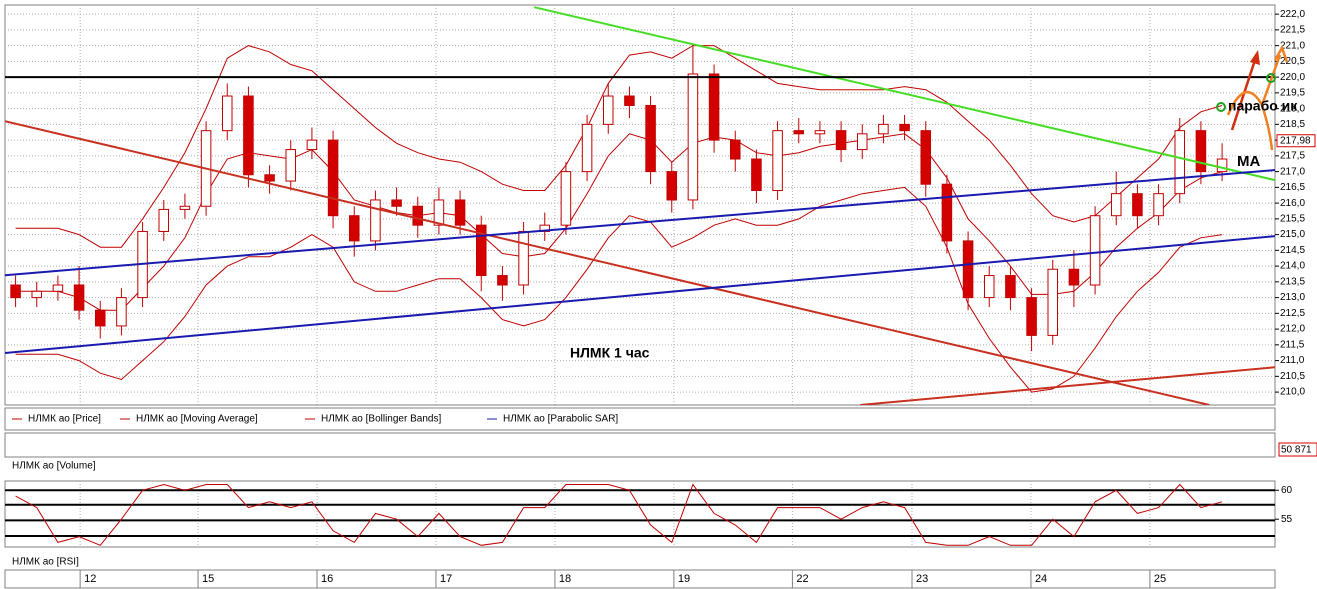  Describe the element at coordinates (327, 579) in the screenshot. I see `x-tick-label: 16` at that location.